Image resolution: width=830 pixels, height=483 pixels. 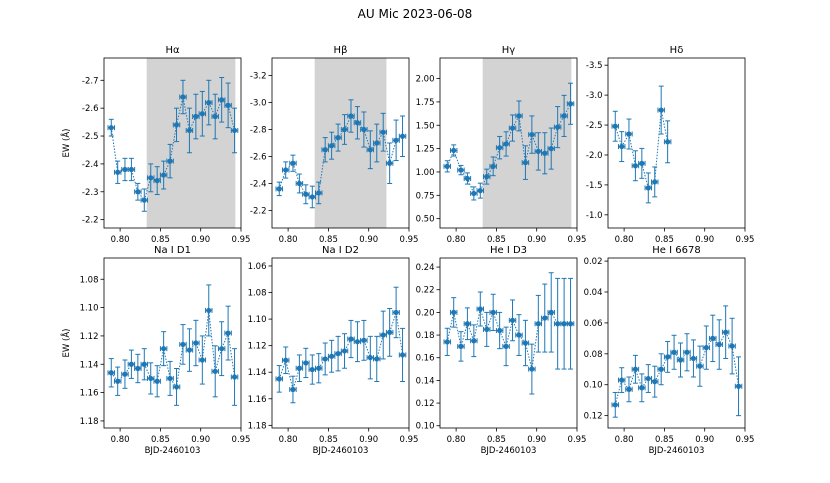 I want to click on y-tick-label: 0.04, so click(x=593, y=293).